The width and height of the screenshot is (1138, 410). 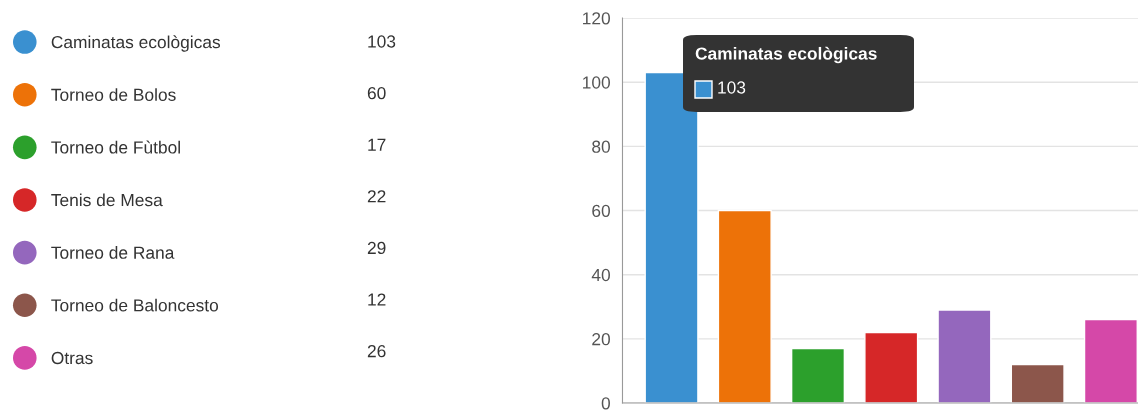 I want to click on legend-label: Otras, so click(x=72, y=358).